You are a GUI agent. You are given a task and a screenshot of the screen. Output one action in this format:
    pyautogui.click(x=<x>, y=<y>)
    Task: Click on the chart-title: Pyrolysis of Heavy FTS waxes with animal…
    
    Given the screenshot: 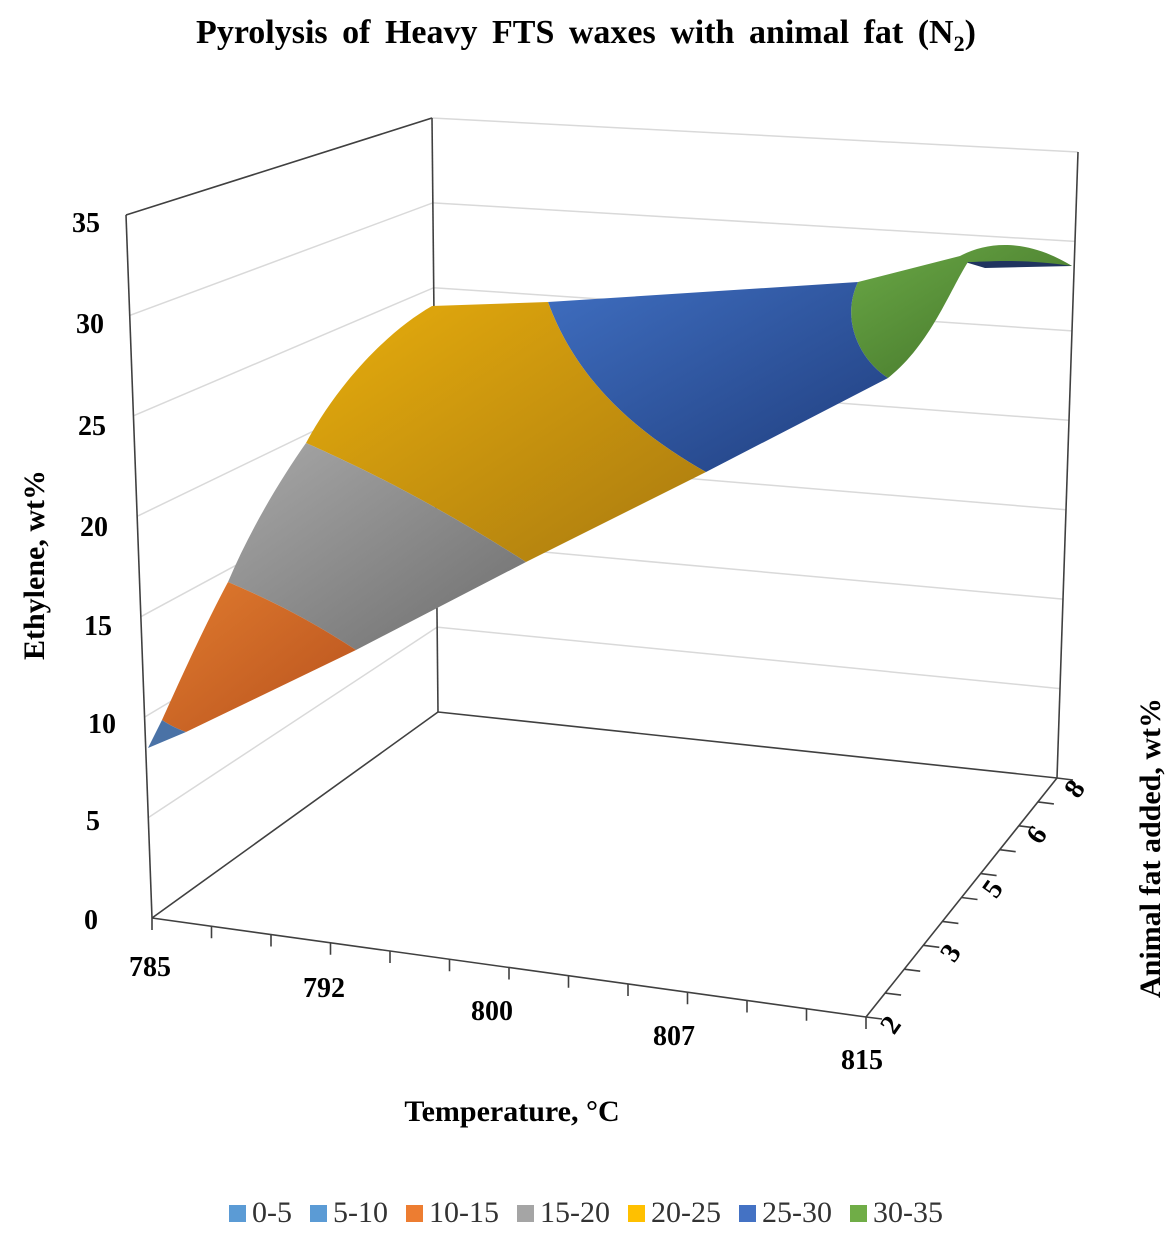 What is the action you would take?
    pyautogui.click(x=586, y=35)
    